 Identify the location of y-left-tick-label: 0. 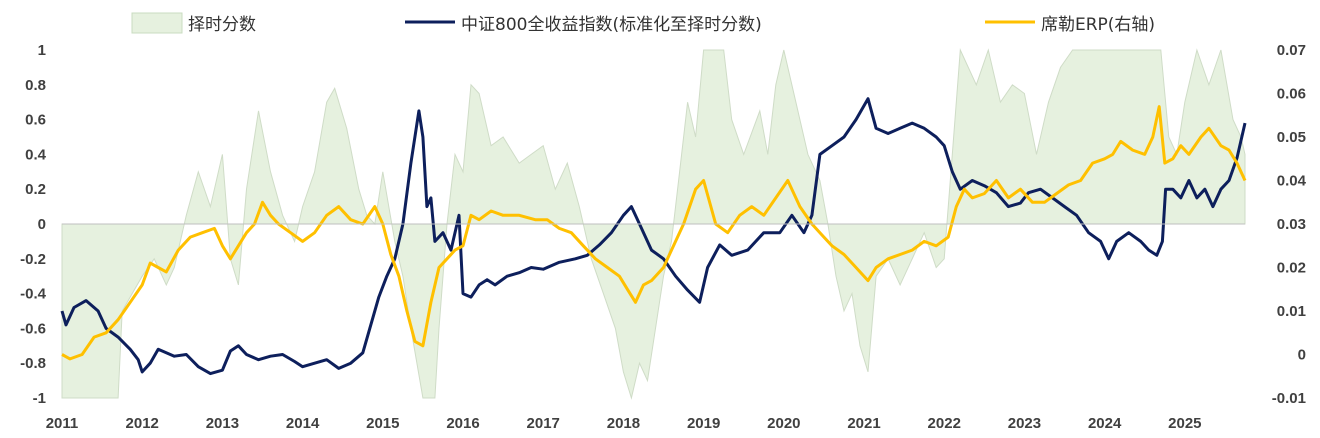
(42, 224).